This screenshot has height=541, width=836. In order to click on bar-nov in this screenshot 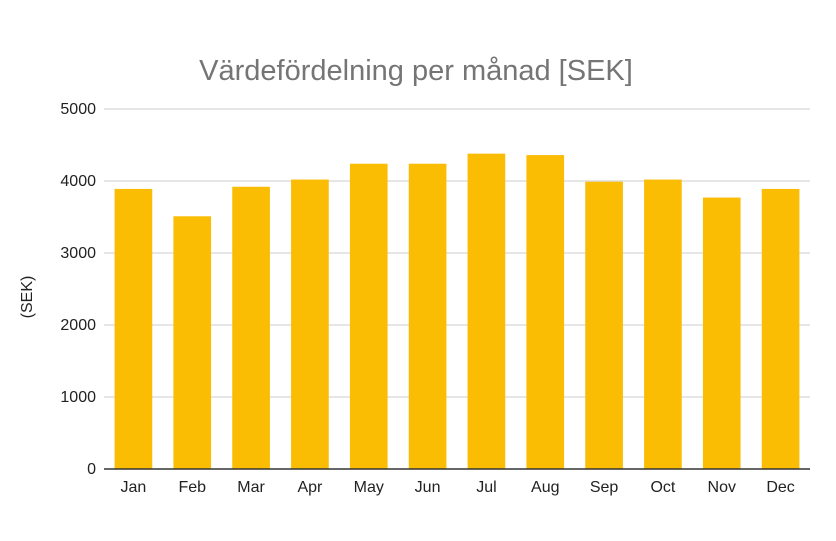, I will do `click(721, 333)`.